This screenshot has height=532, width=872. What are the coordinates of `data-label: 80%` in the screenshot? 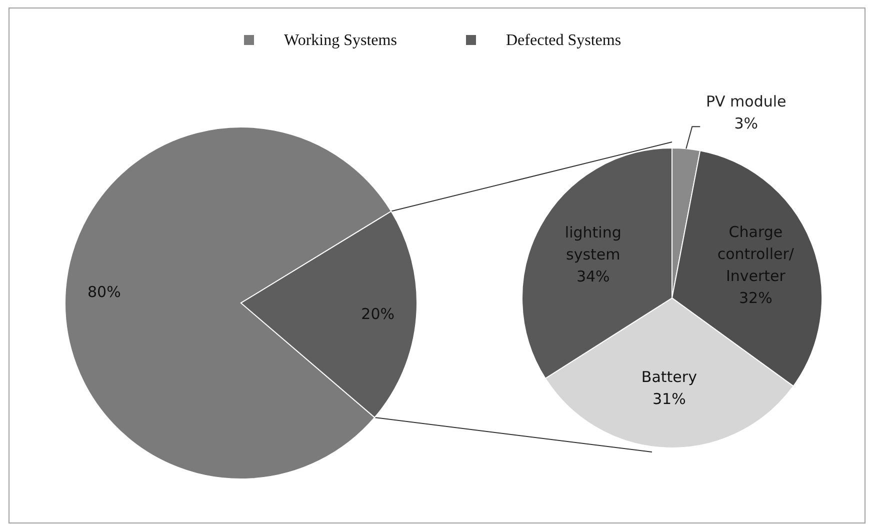 It's located at (104, 292).